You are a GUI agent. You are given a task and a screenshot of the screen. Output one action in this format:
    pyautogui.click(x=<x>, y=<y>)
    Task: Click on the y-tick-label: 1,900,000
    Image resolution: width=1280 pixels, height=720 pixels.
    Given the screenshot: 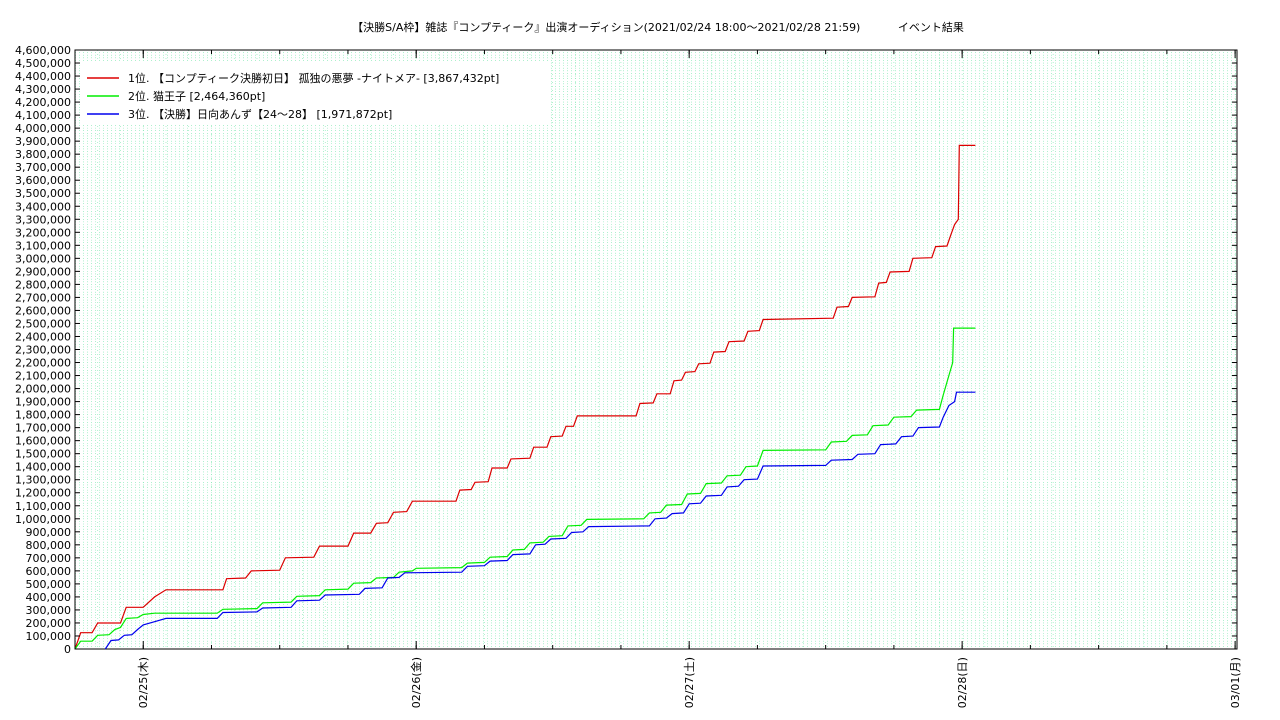 What is the action you would take?
    pyautogui.click(x=43, y=402)
    